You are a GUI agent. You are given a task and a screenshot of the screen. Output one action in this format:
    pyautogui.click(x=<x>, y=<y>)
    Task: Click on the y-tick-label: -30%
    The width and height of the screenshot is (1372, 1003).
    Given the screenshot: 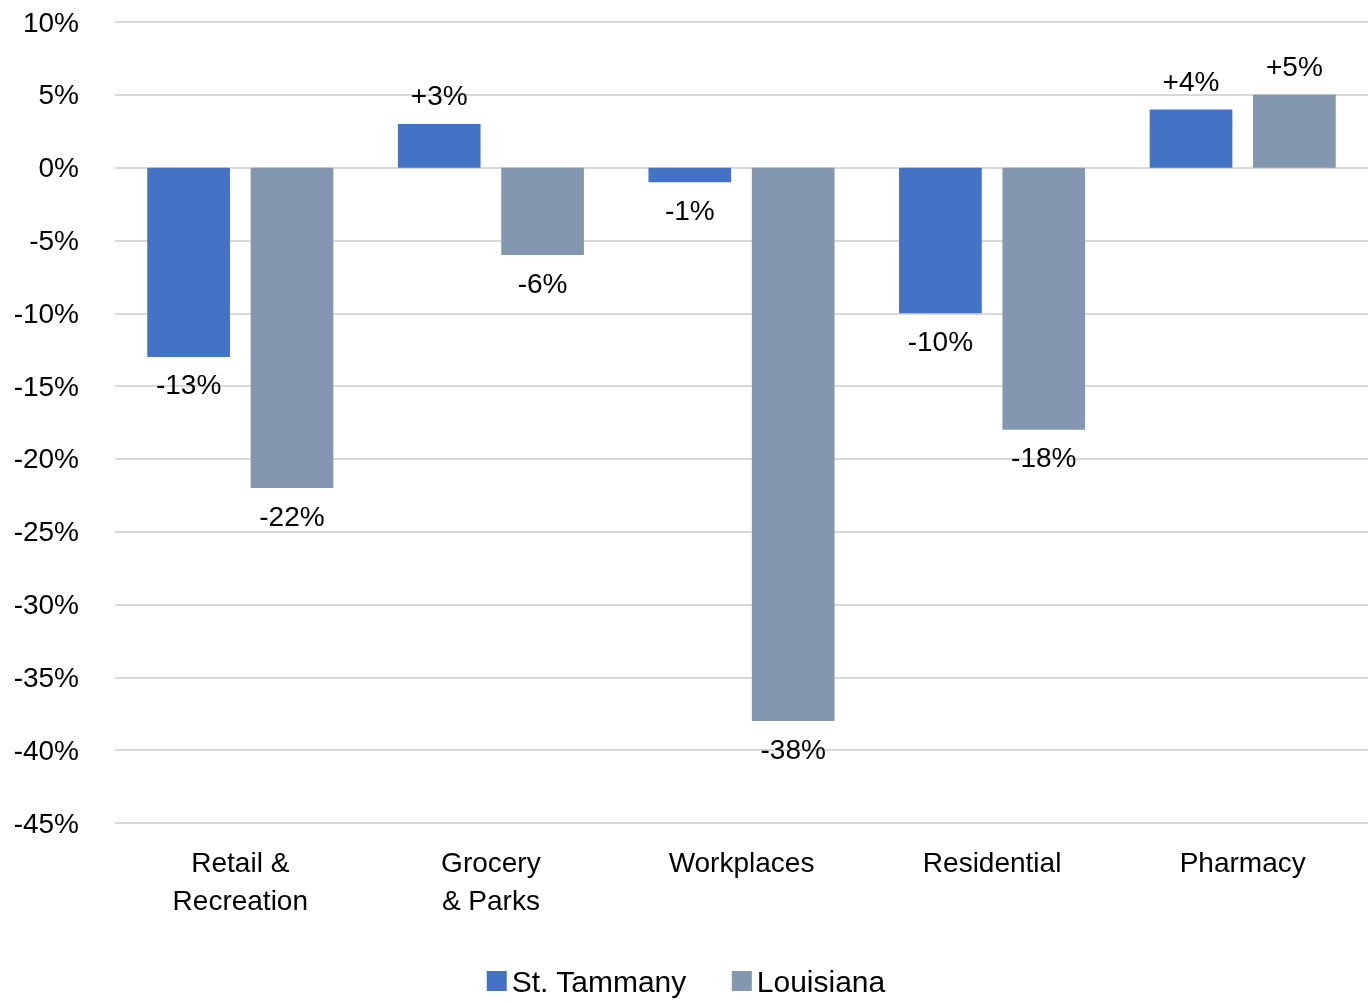 What is the action you would take?
    pyautogui.click(x=46, y=605)
    